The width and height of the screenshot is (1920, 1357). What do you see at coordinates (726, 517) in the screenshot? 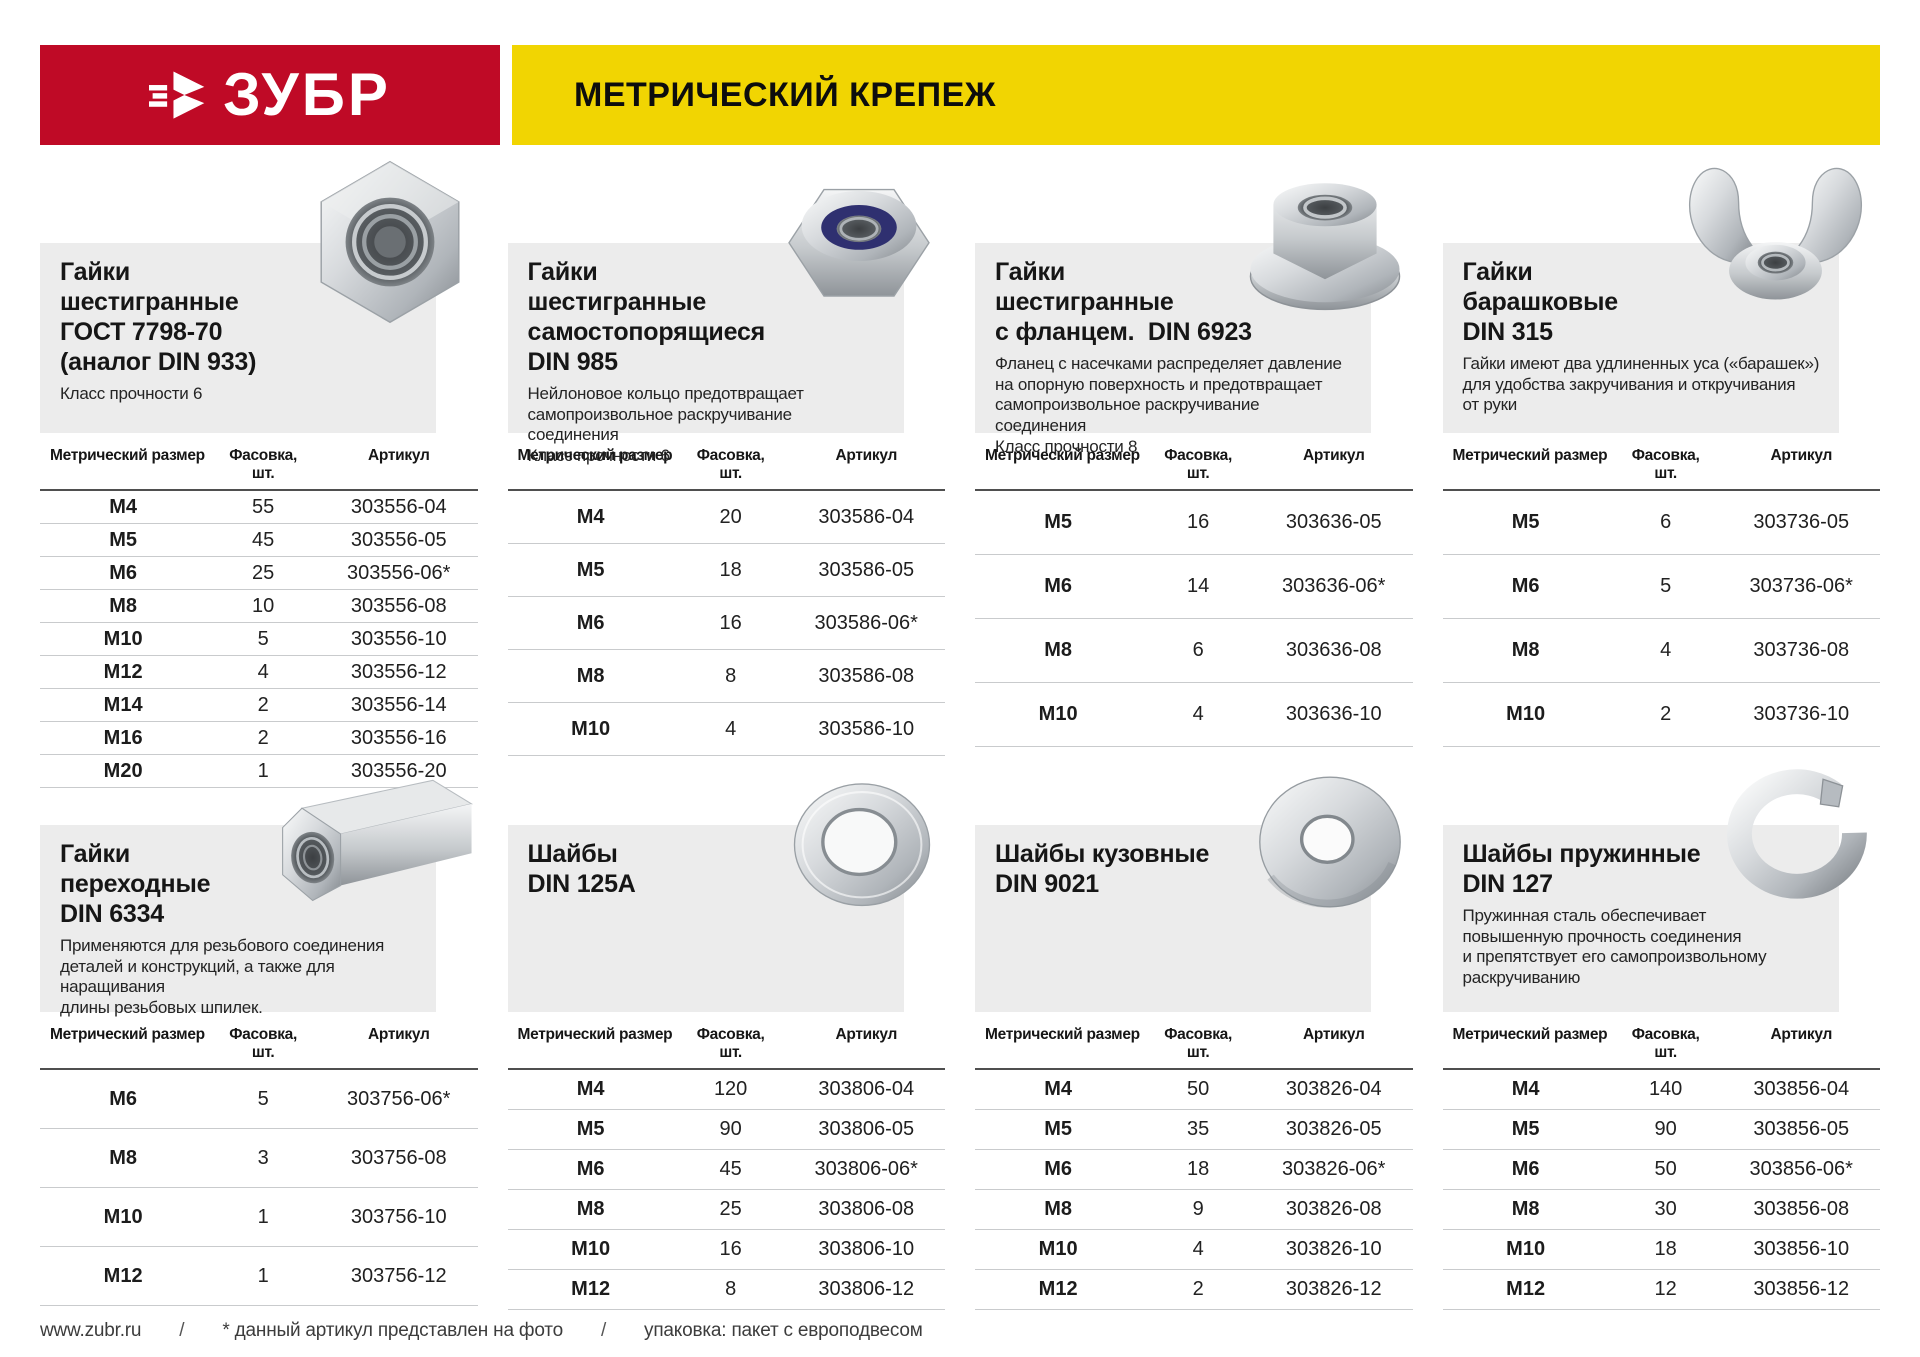
I see `table-row: M4 20 303586-04` at bounding box center [726, 517].